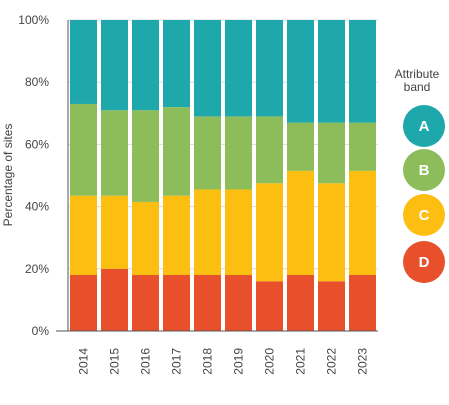 The image size is (449, 405). What do you see at coordinates (269, 68) in the screenshot?
I see `bar-segment-a-2020` at bounding box center [269, 68].